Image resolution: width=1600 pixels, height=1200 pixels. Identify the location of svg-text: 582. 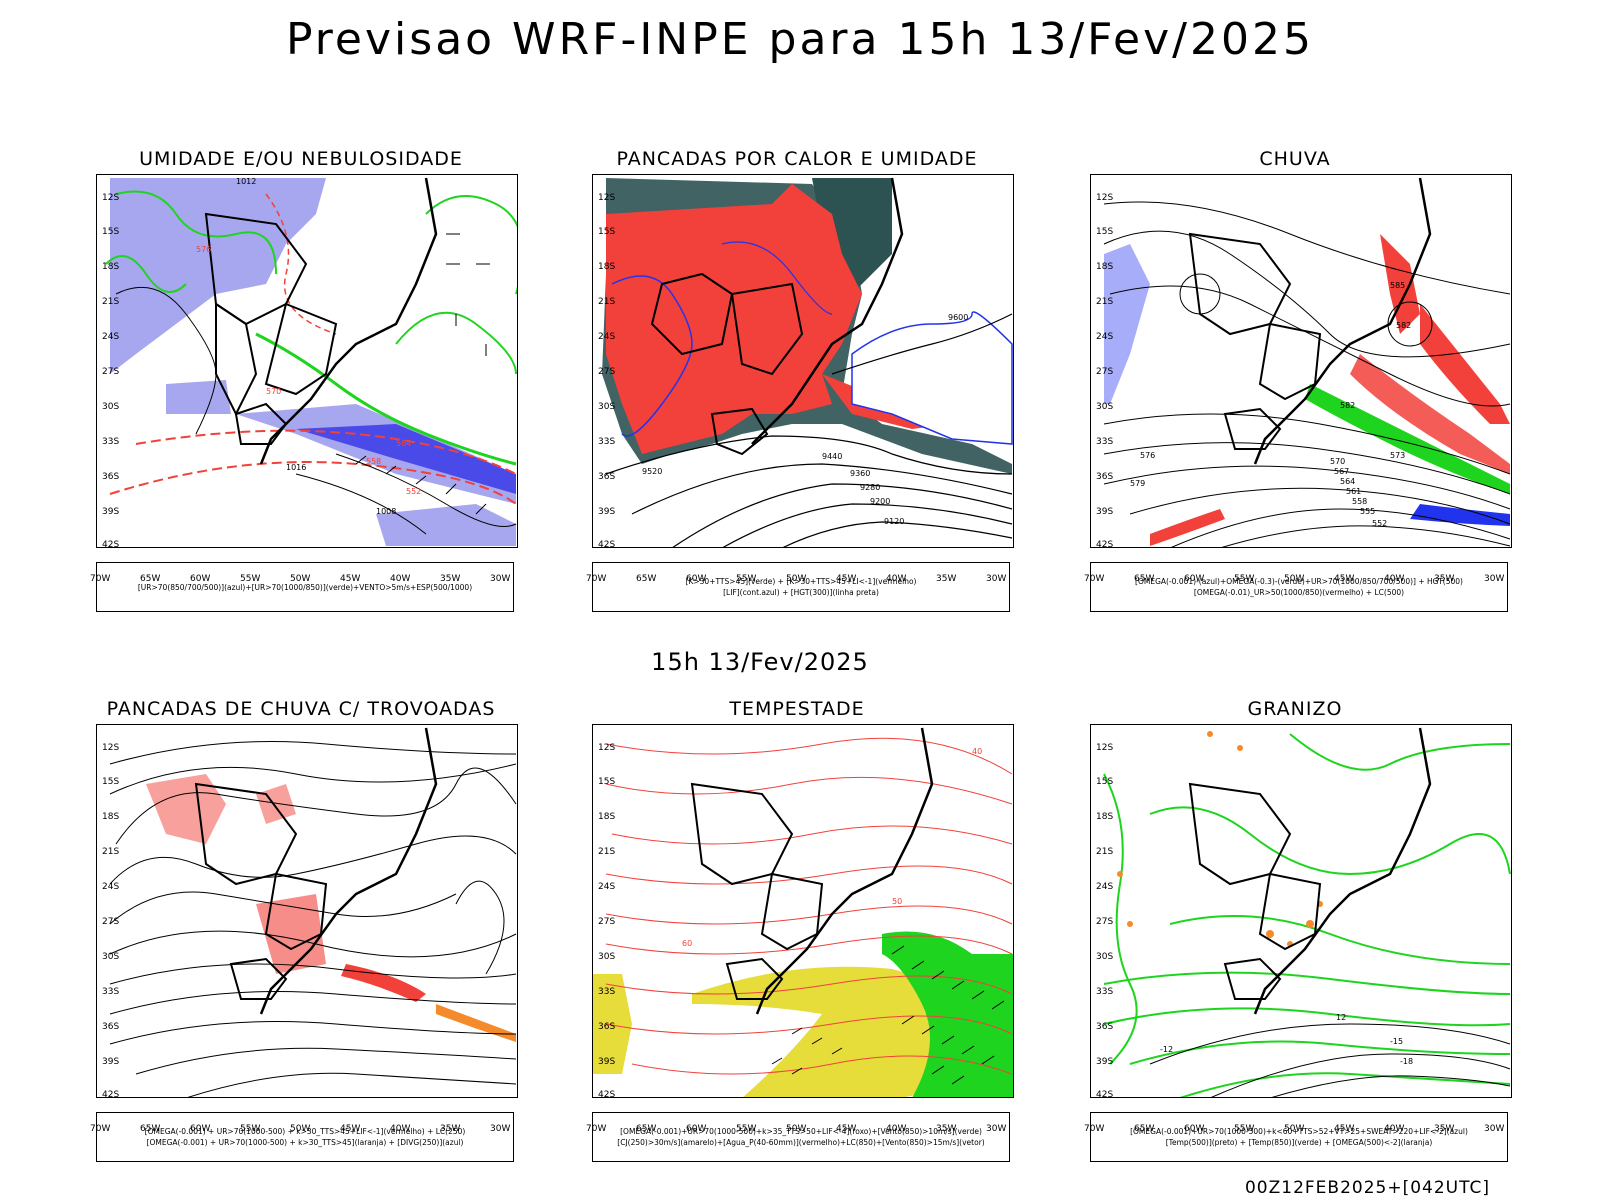
(1347, 405).